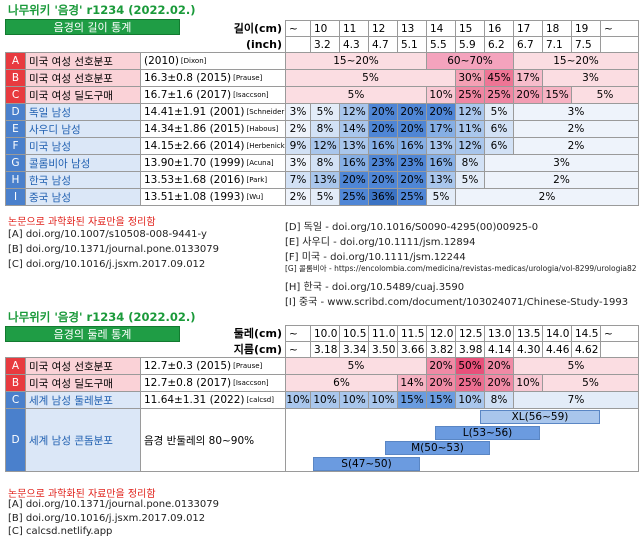 Image resolution: width=640 pixels, height=540 pixels. What do you see at coordinates (325, 44) in the screenshot?
I see `header-cell: 3.2` at bounding box center [325, 44].